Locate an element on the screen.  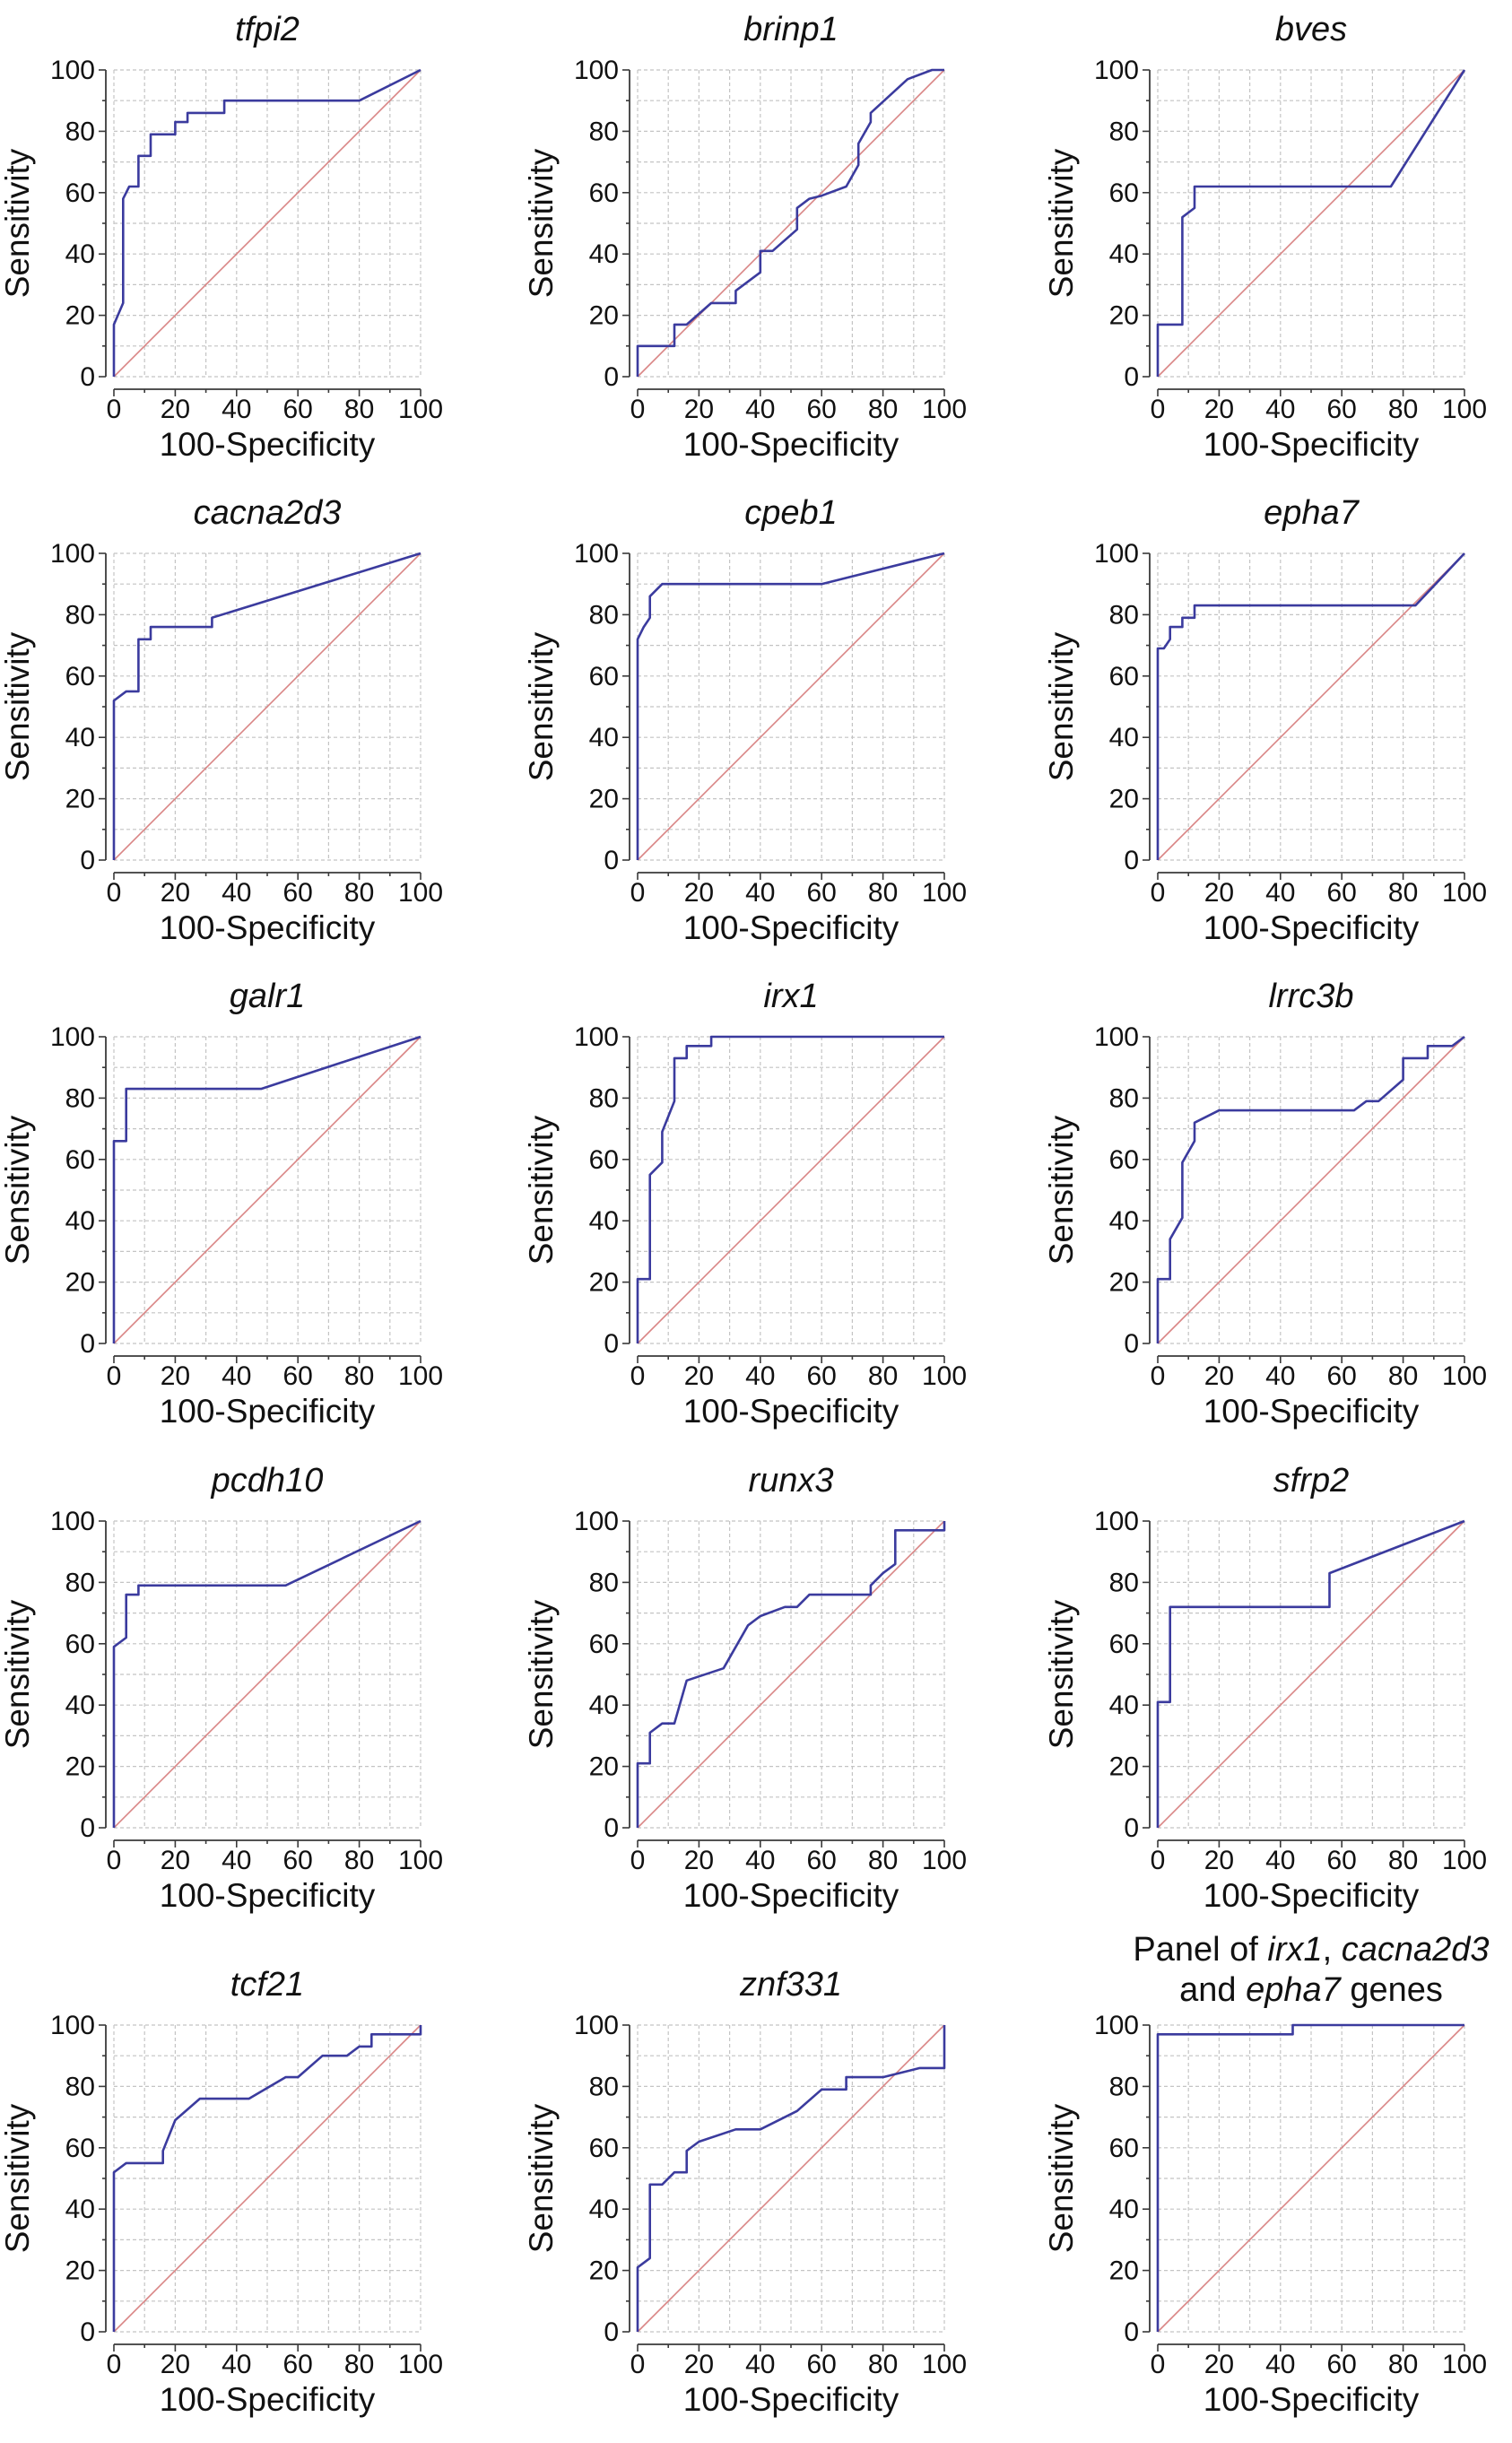
chart-title-text: genes is located at coordinates (1392, 1990).